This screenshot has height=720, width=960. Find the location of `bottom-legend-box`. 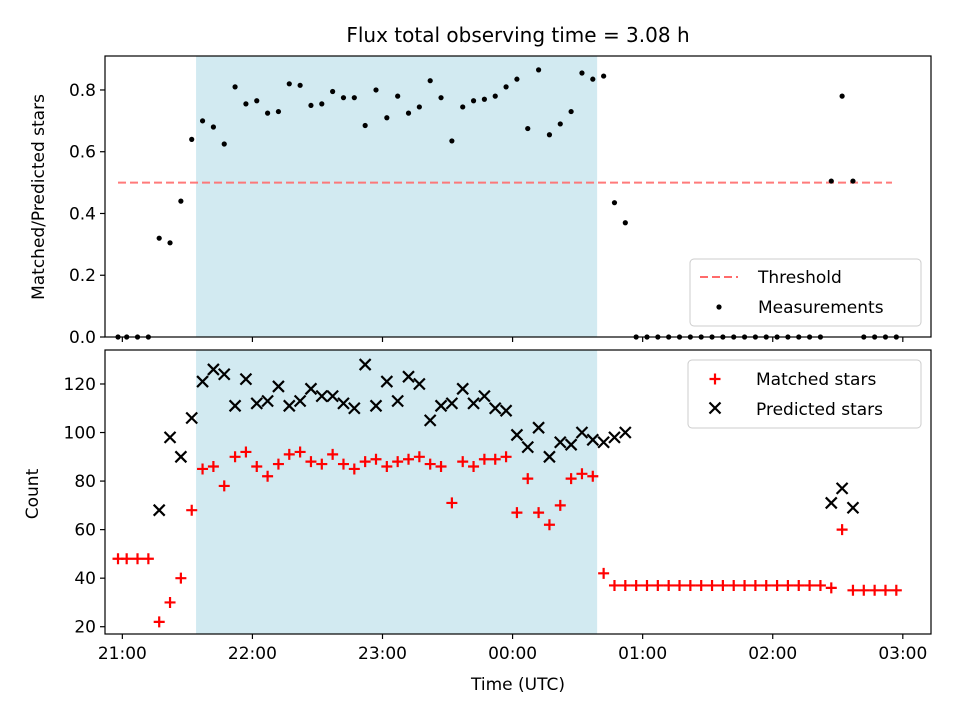

bottom-legend-box is located at coordinates (804, 394).